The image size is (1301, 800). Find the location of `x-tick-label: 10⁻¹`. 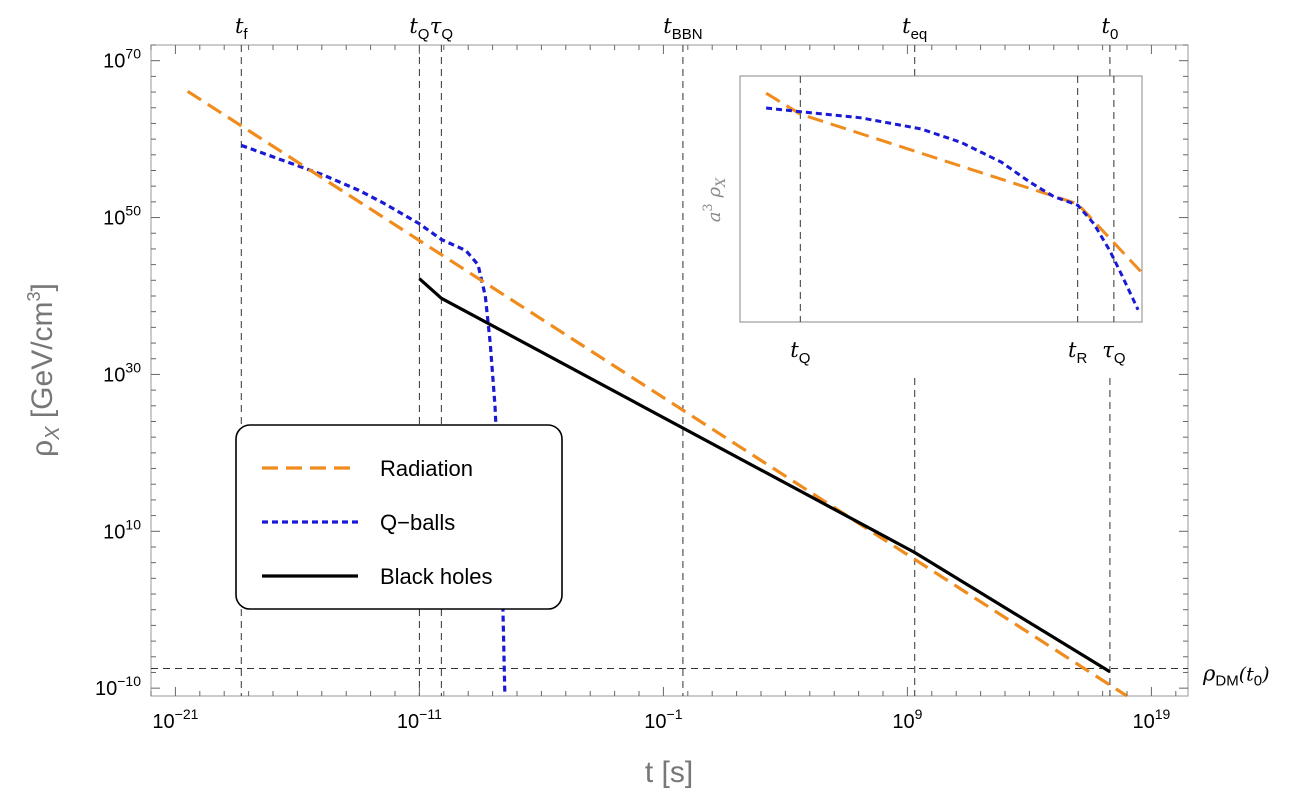

x-tick-label: 10⁻¹ is located at coordinates (663, 719).